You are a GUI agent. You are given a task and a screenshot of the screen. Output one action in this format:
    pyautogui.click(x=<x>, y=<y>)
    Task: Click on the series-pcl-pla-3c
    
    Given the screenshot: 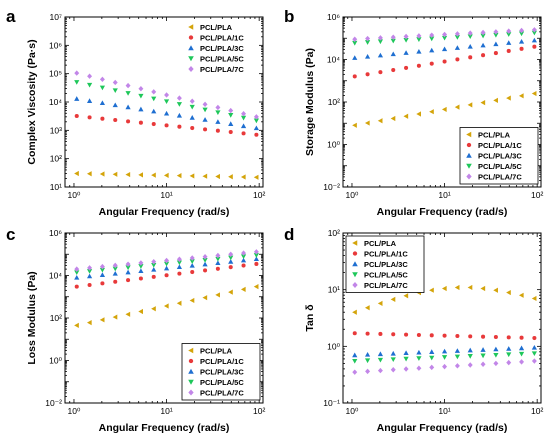 What is the action you would take?
    pyautogui.click(x=166, y=268)
    